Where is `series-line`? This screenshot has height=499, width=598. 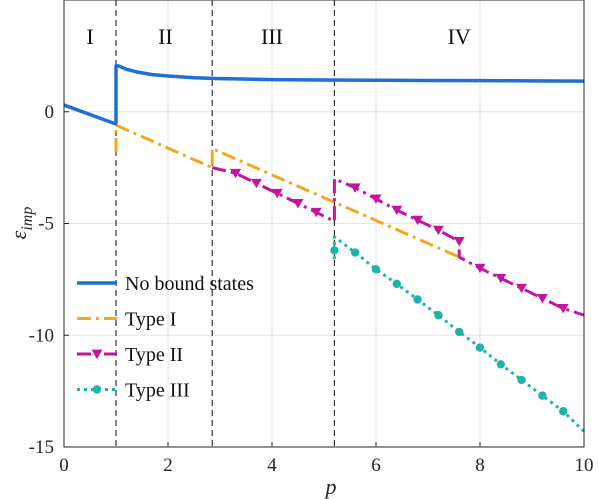
series-line is located at coordinates (324, 95).